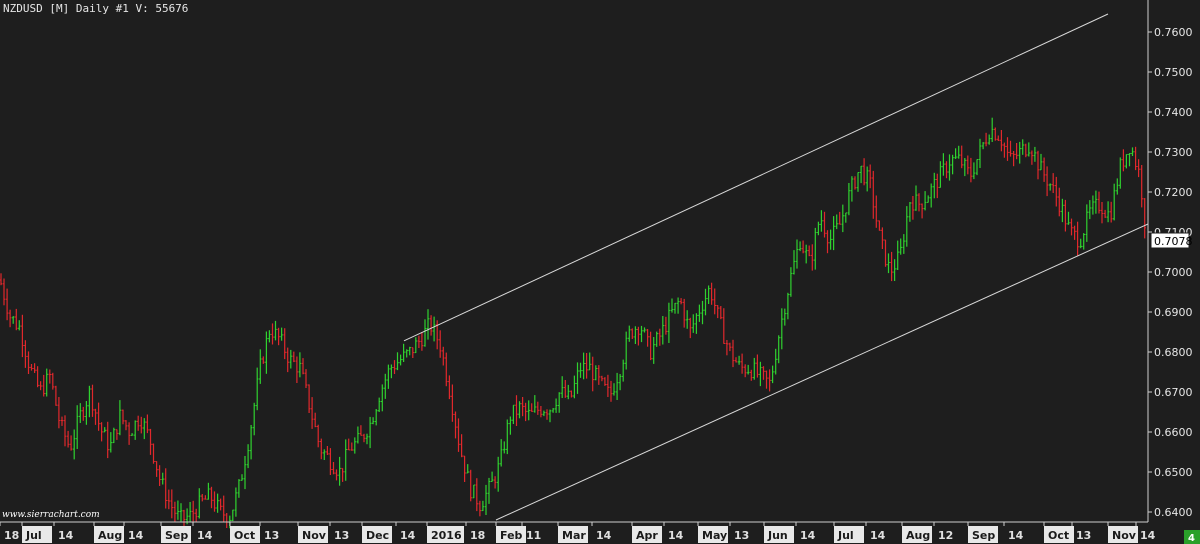 The image size is (1200, 544). I want to click on price-tick-label: 0.6400, so click(1173, 512).